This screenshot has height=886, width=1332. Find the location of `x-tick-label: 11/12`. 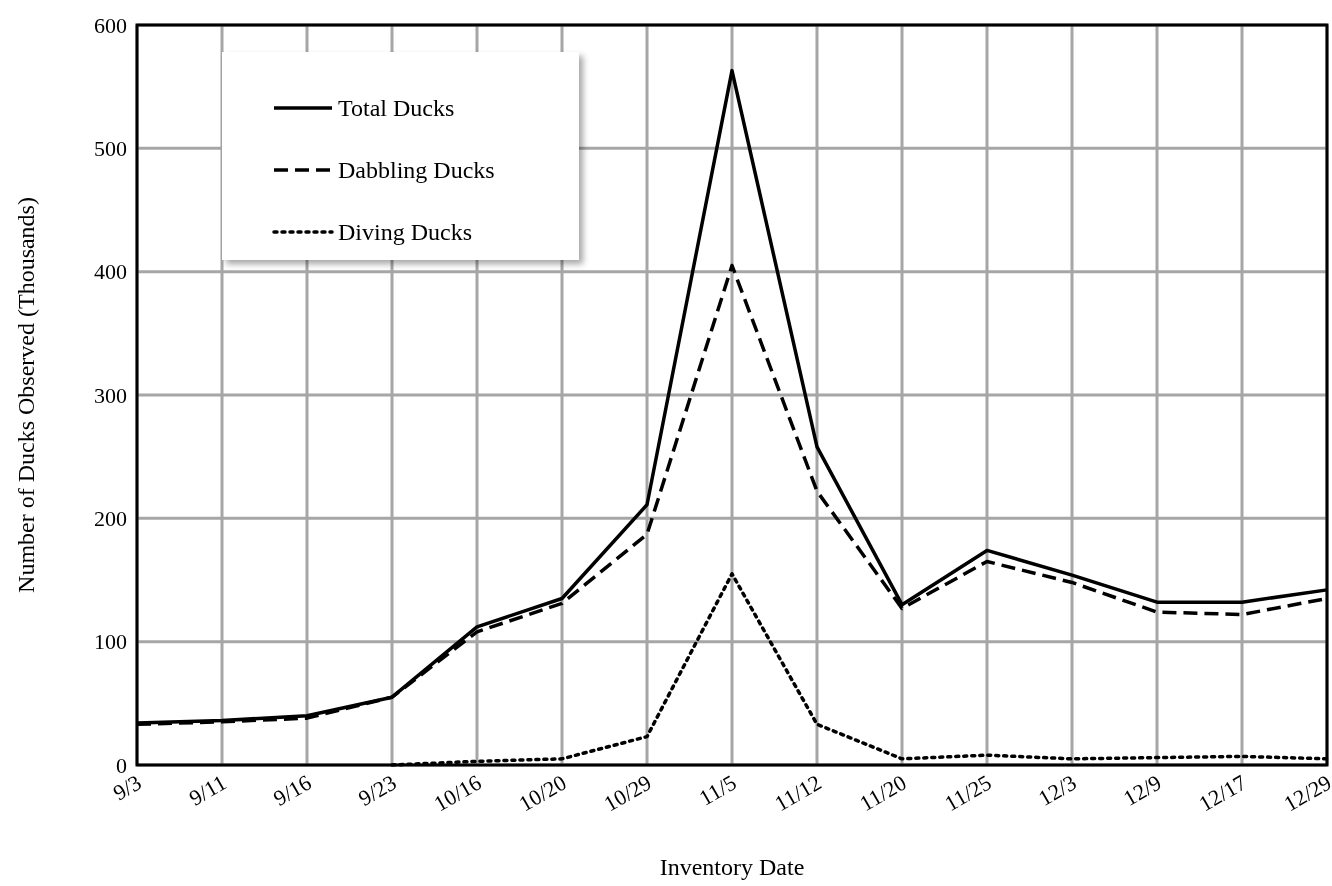

x-tick-label: 11/12 is located at coordinates (798, 792).